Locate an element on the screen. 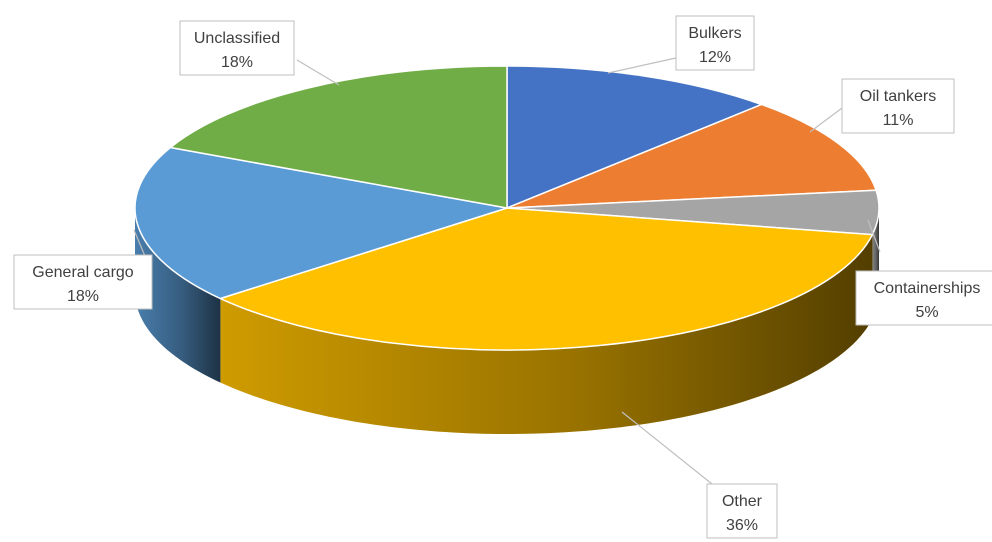 The image size is (992, 542). slice-name-containerships: Containerships is located at coordinates (927, 288).